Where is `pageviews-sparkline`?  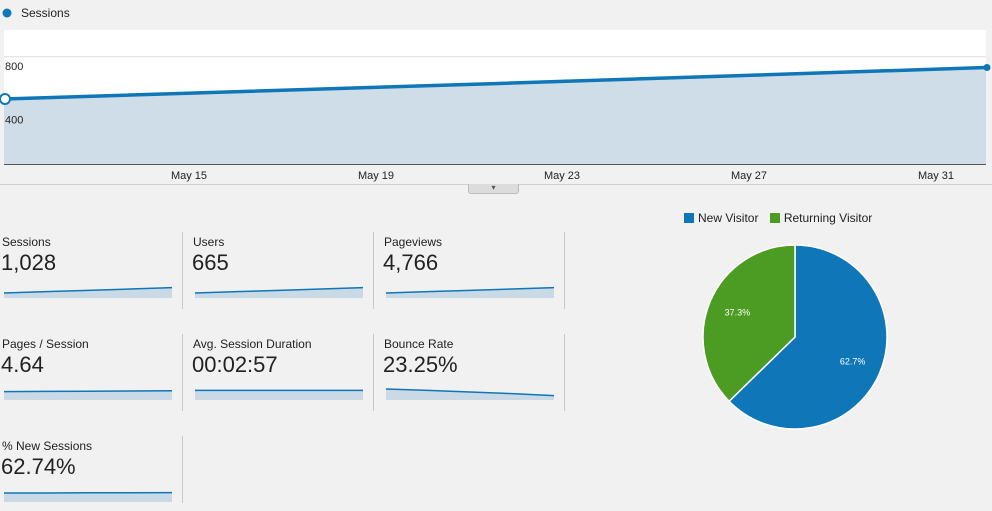
pageviews-sparkline is located at coordinates (469, 286).